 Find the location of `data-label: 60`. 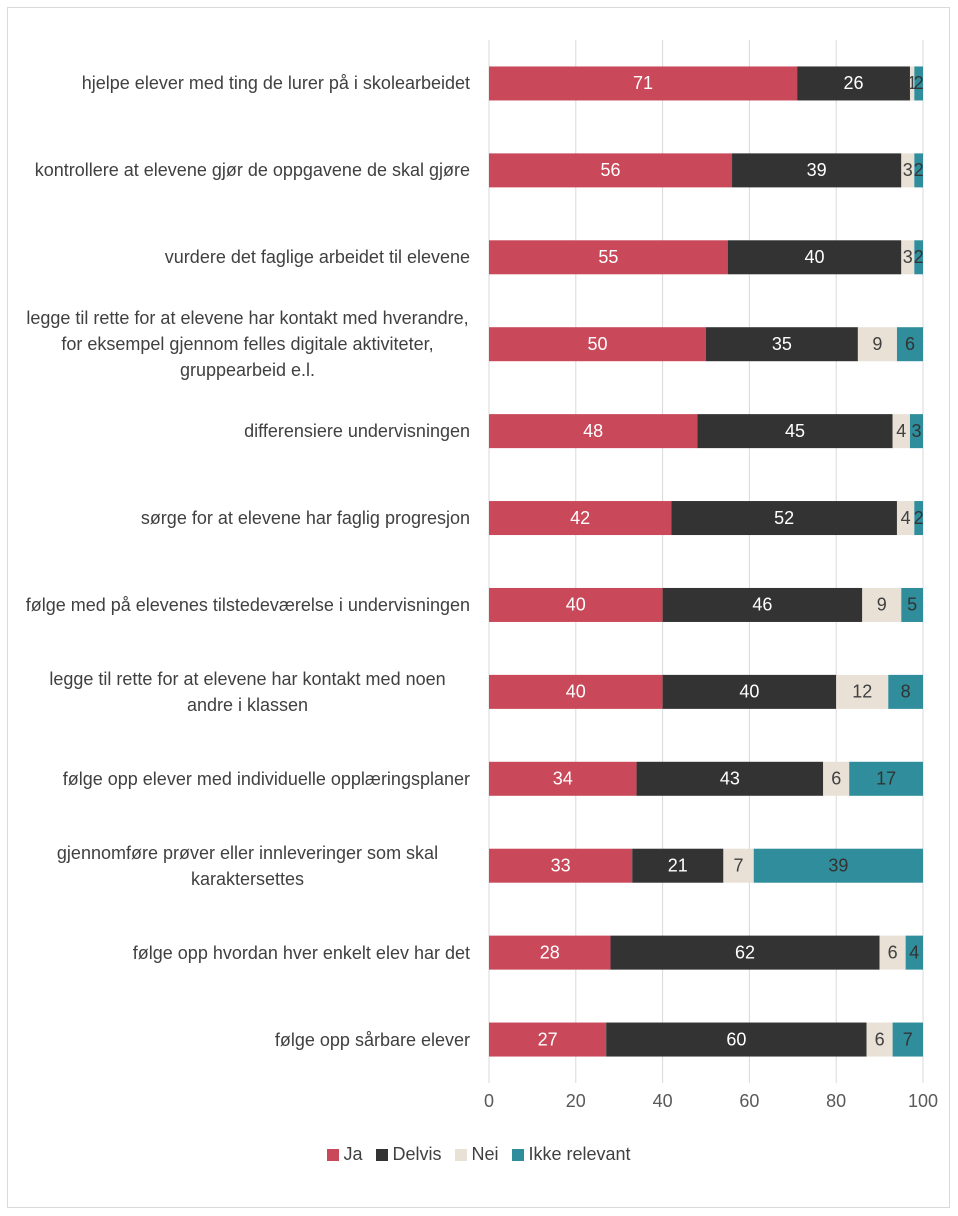

data-label: 60 is located at coordinates (736, 1039).